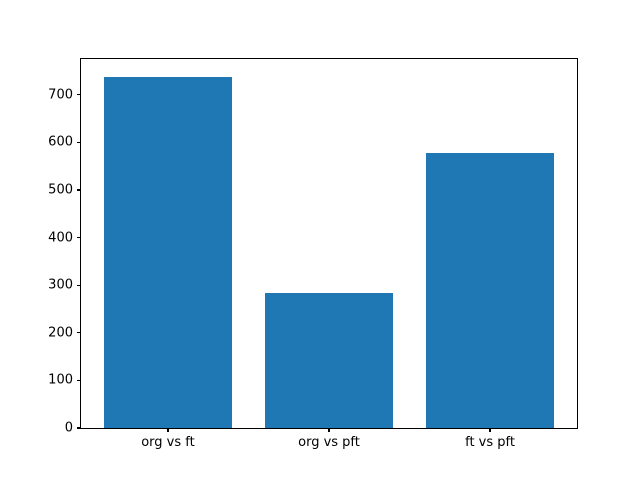 This screenshot has height=480, width=640. Describe the element at coordinates (60, 190) in the screenshot. I see `y-axis-tick-label: 500` at that location.